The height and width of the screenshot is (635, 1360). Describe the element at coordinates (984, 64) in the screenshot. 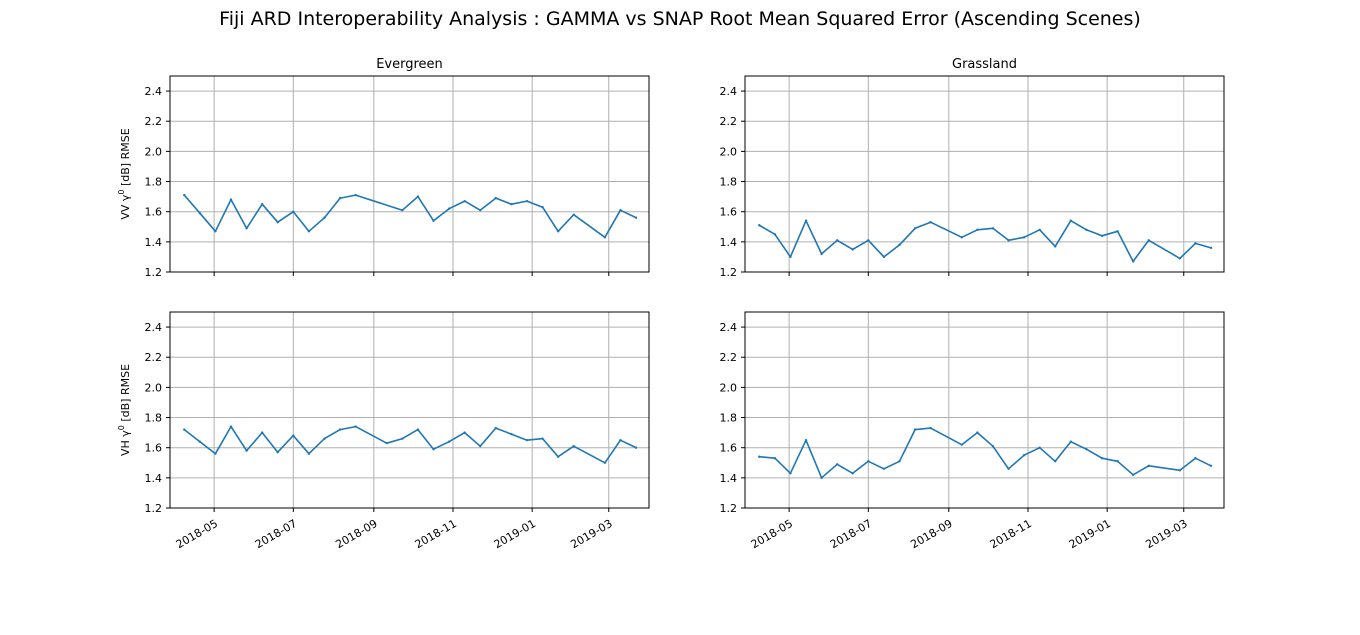

I see `panel-title: Grassland` at that location.